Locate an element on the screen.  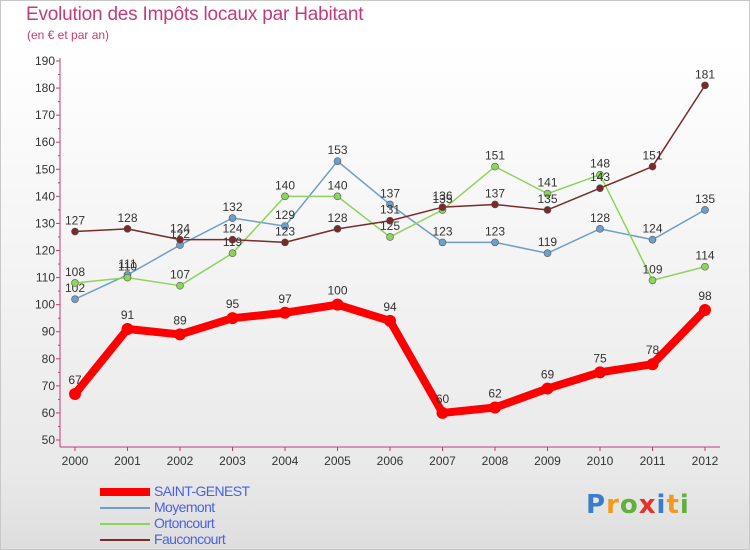
x-tick-label: 2003 is located at coordinates (232, 461).